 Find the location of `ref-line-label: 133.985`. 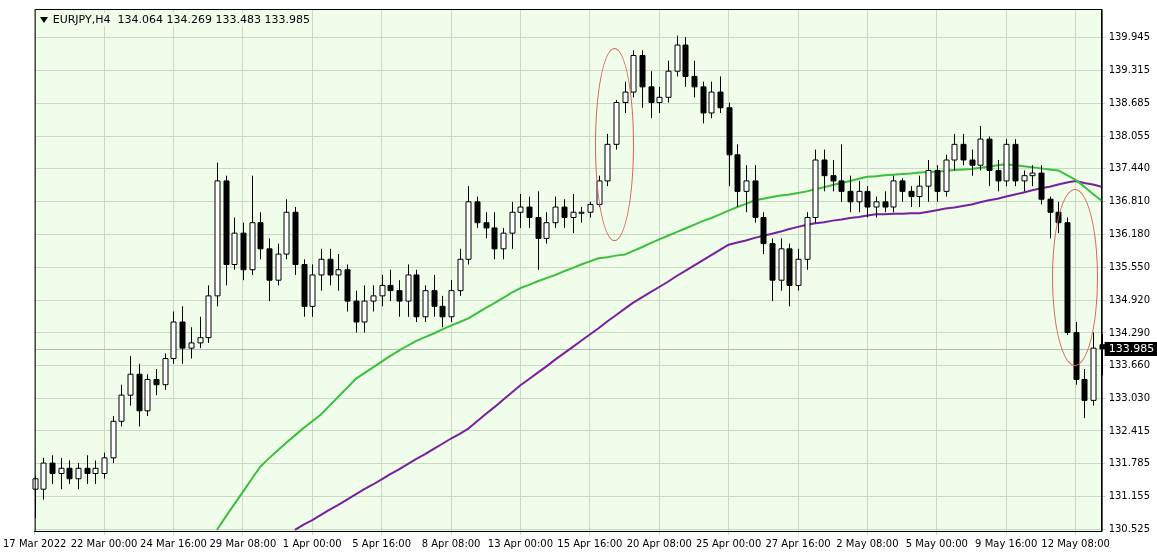

ref-line-label: 133.985 is located at coordinates (1131, 348).